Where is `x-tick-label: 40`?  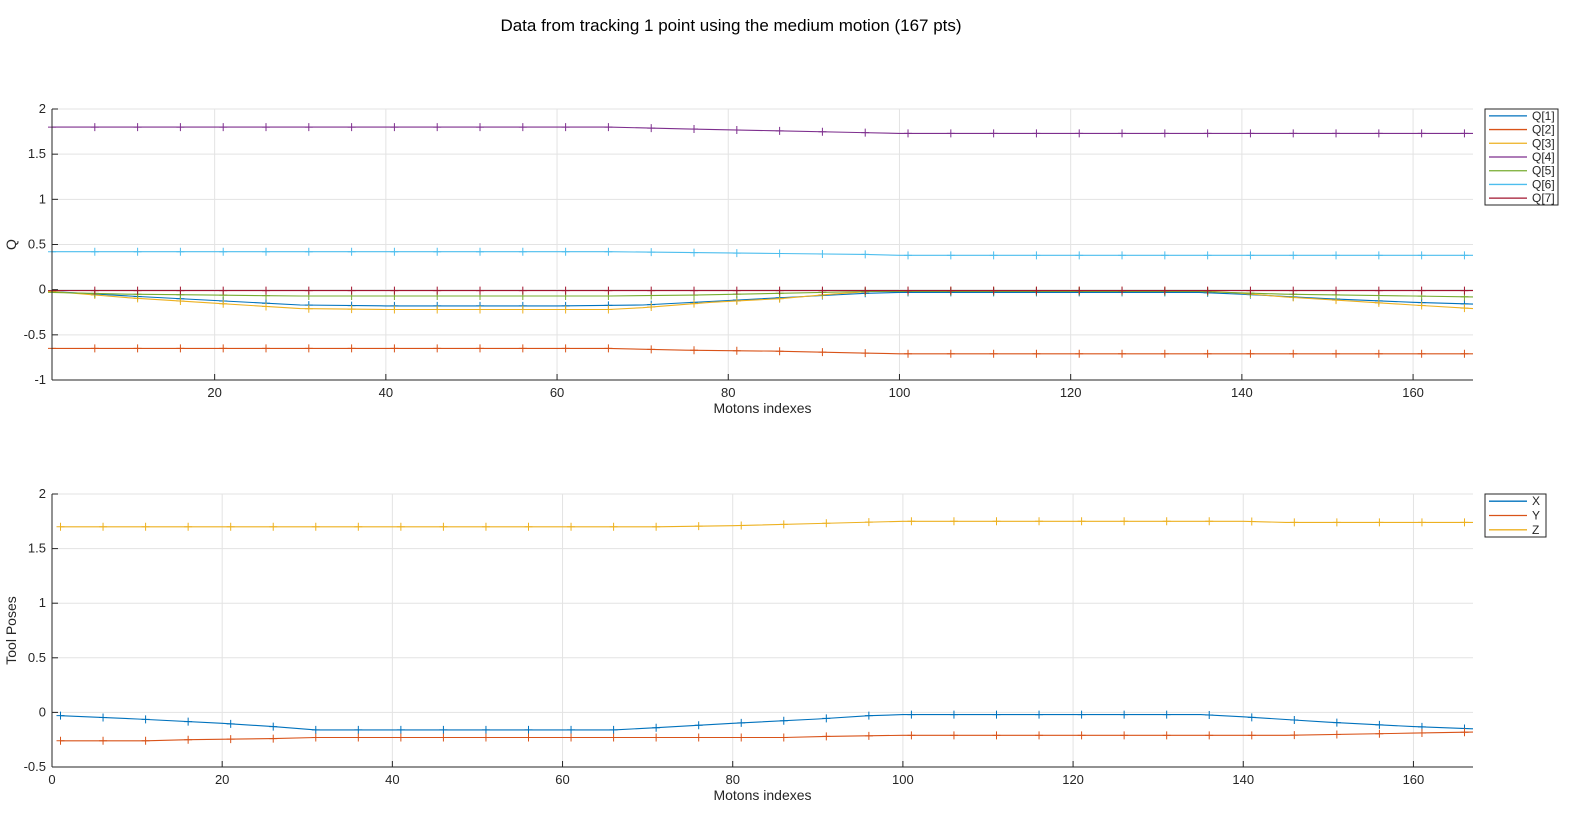 x-tick-label: 40 is located at coordinates (386, 392).